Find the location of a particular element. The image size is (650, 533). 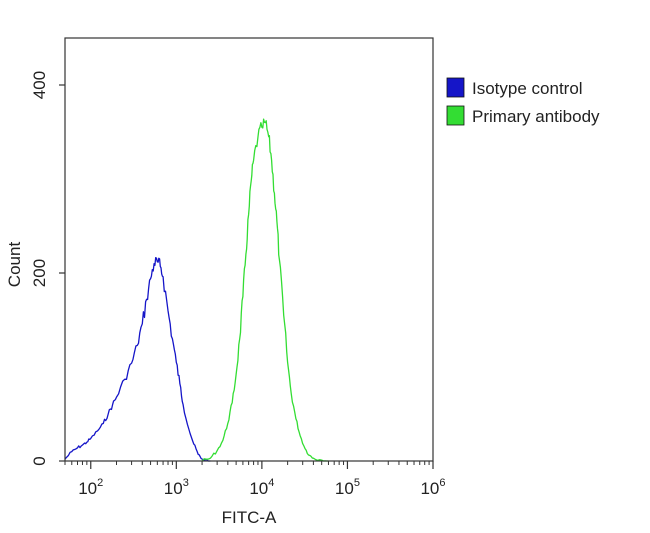

legend-label-primary-antibody: Primary antibody is located at coordinates (536, 116).